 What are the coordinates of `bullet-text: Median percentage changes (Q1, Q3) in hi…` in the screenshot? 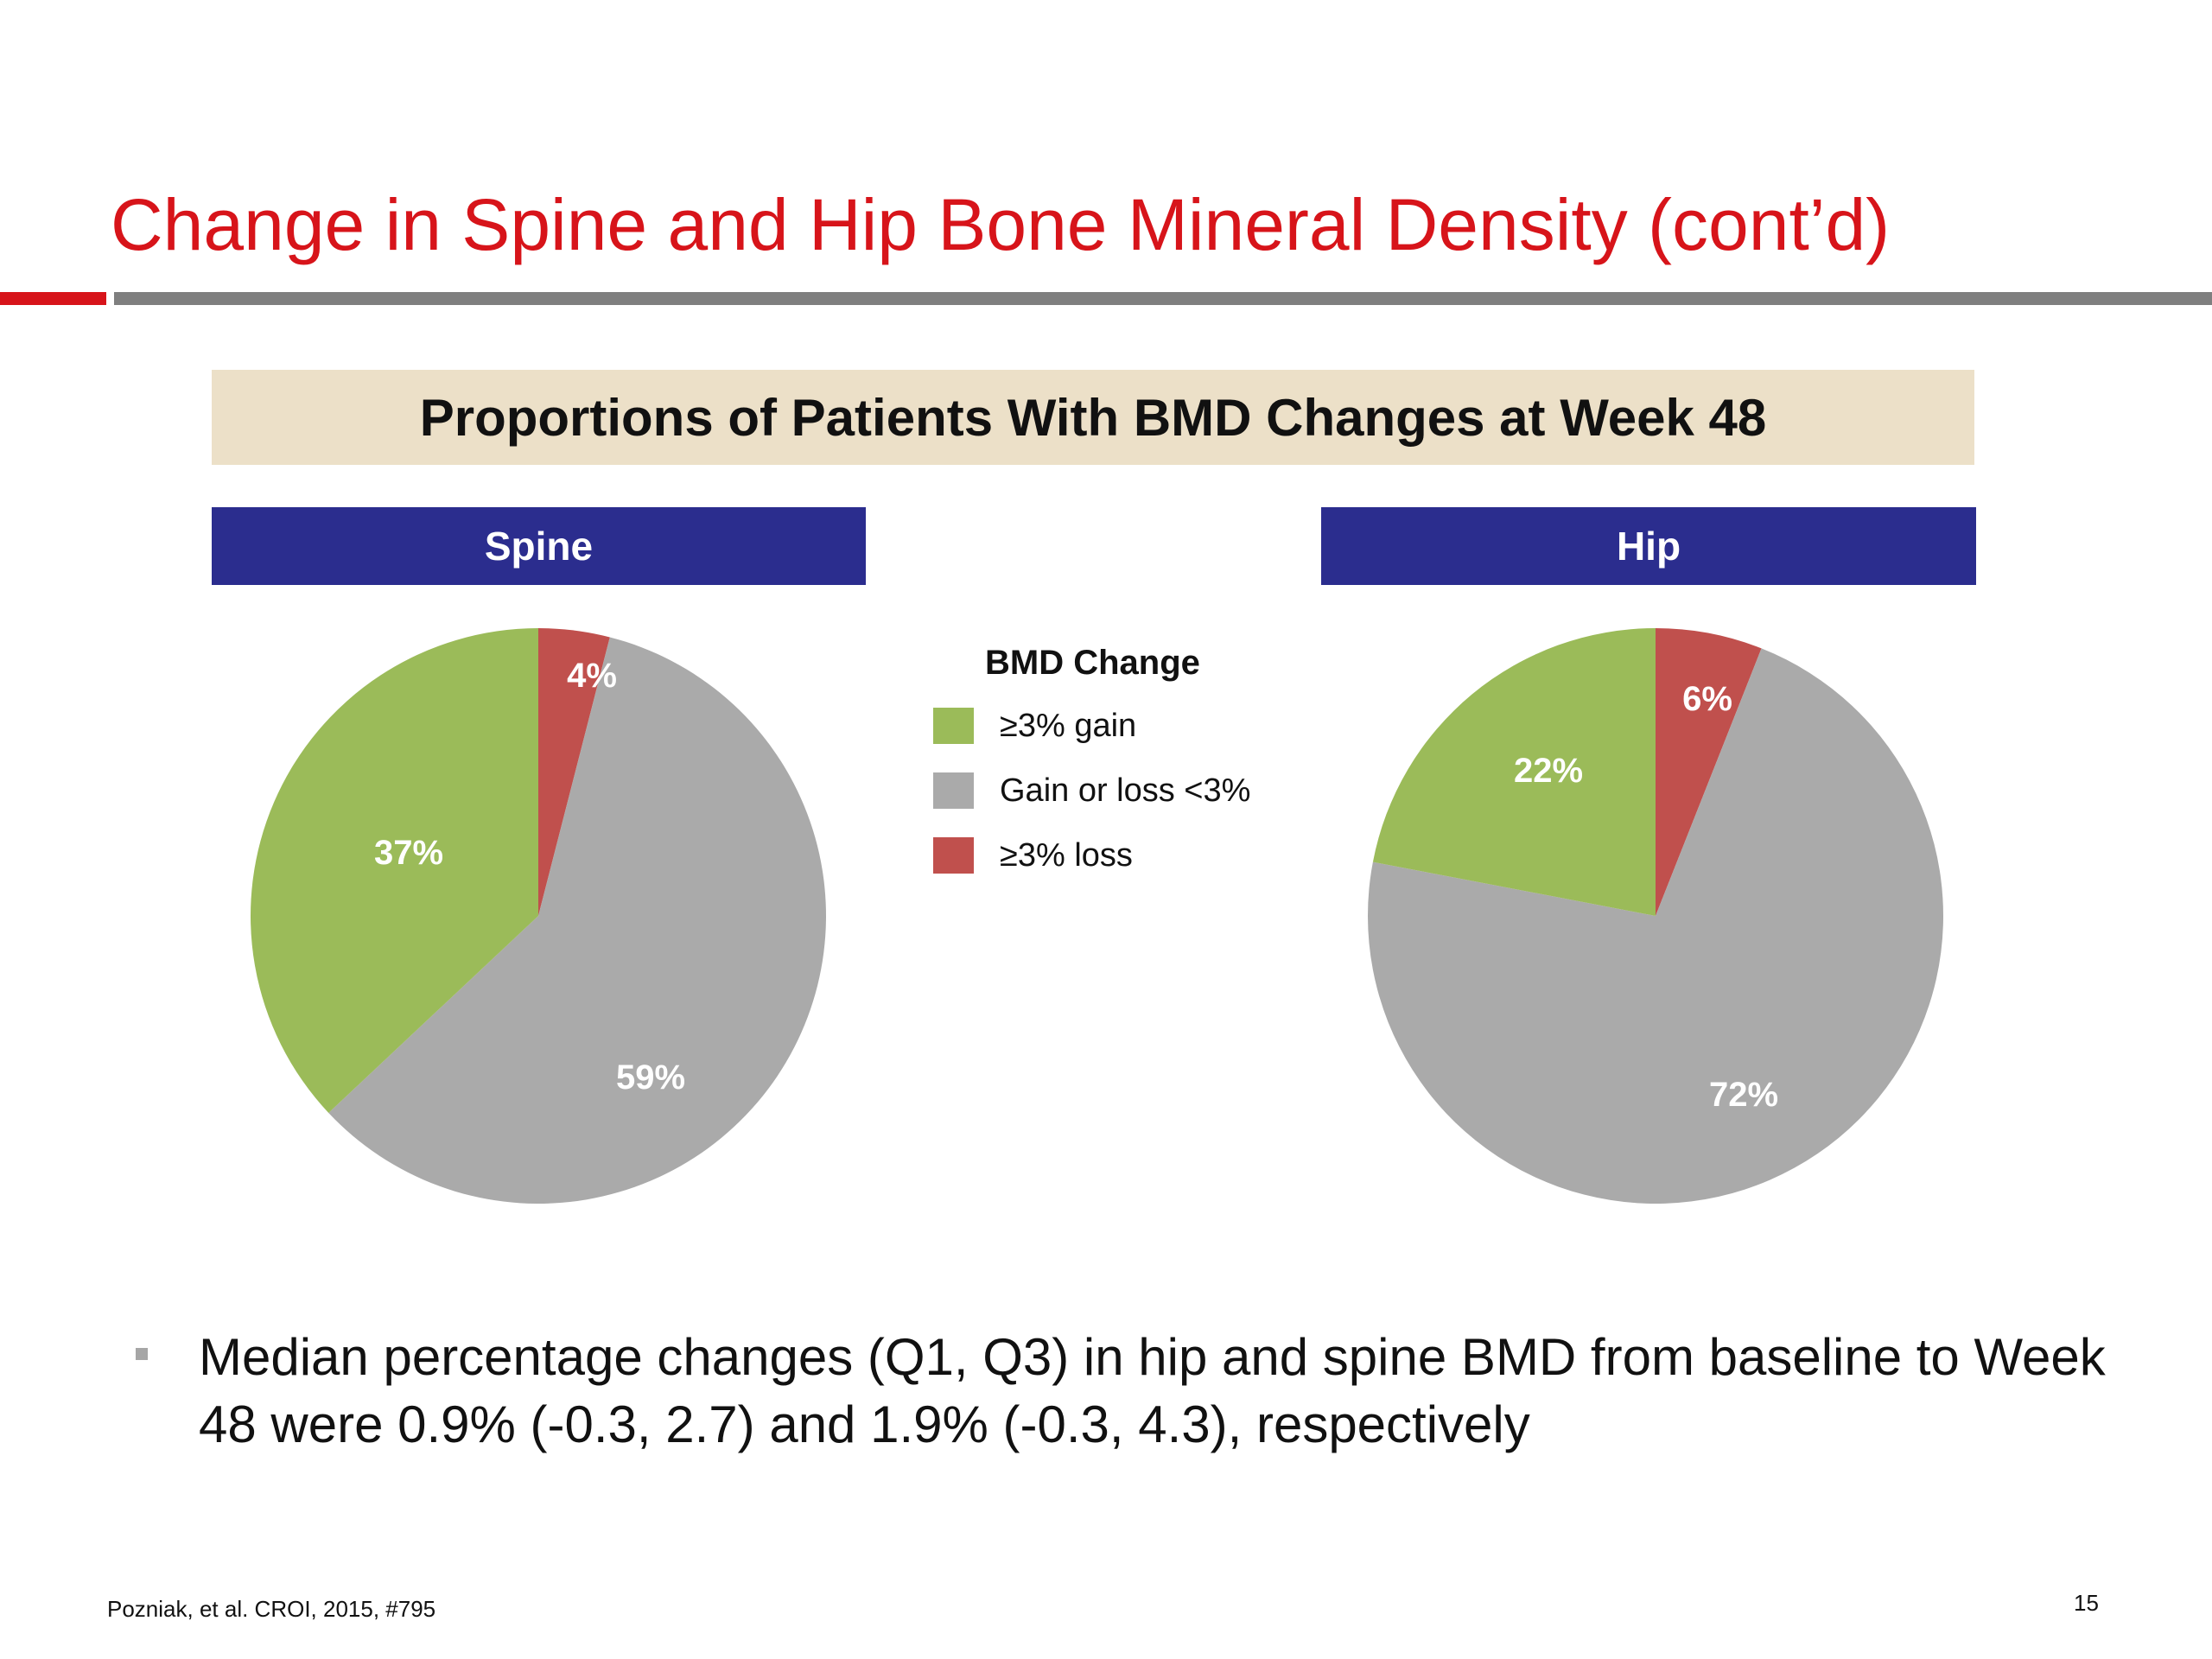 It's located at (1152, 1390).